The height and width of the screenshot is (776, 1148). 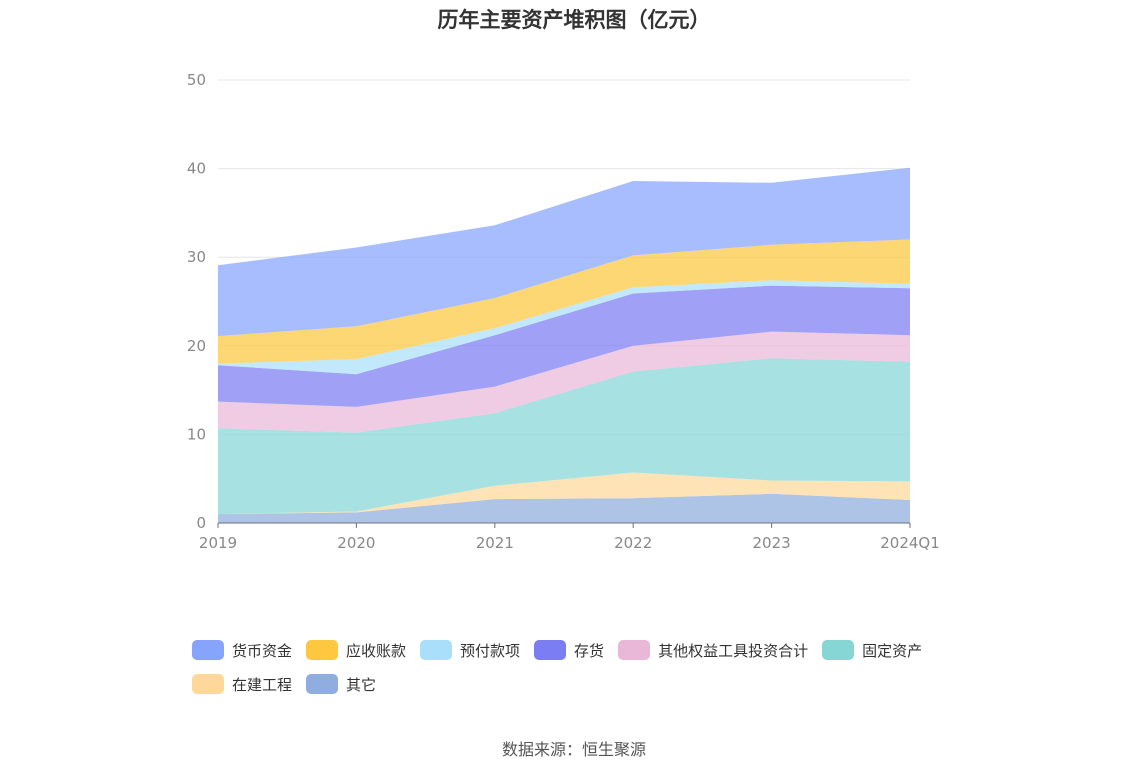 I want to click on y-tick-label: 40, so click(x=196, y=169).